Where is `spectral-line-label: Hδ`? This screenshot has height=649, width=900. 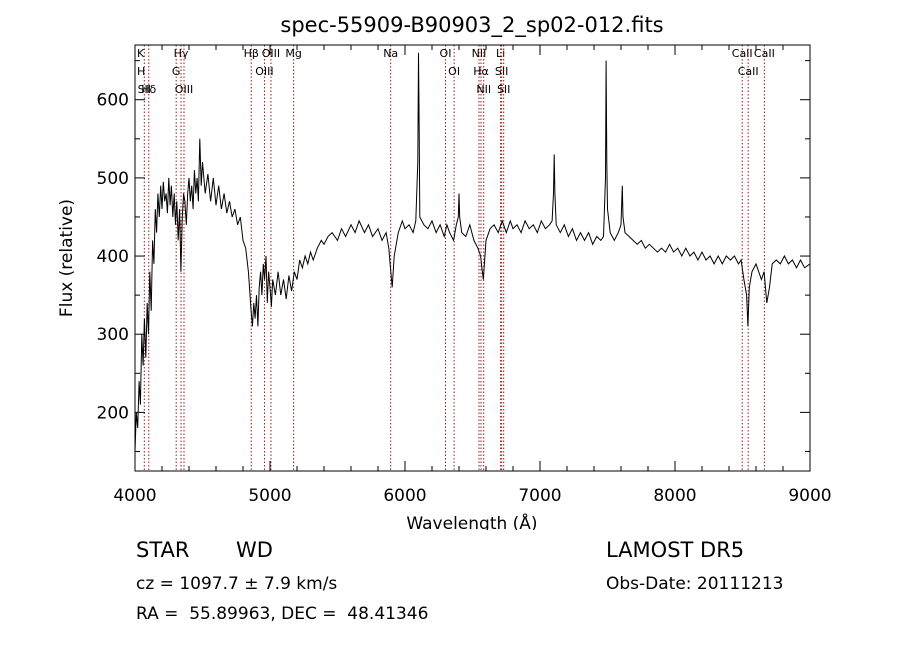 spectral-line-label: Hδ is located at coordinates (148, 89).